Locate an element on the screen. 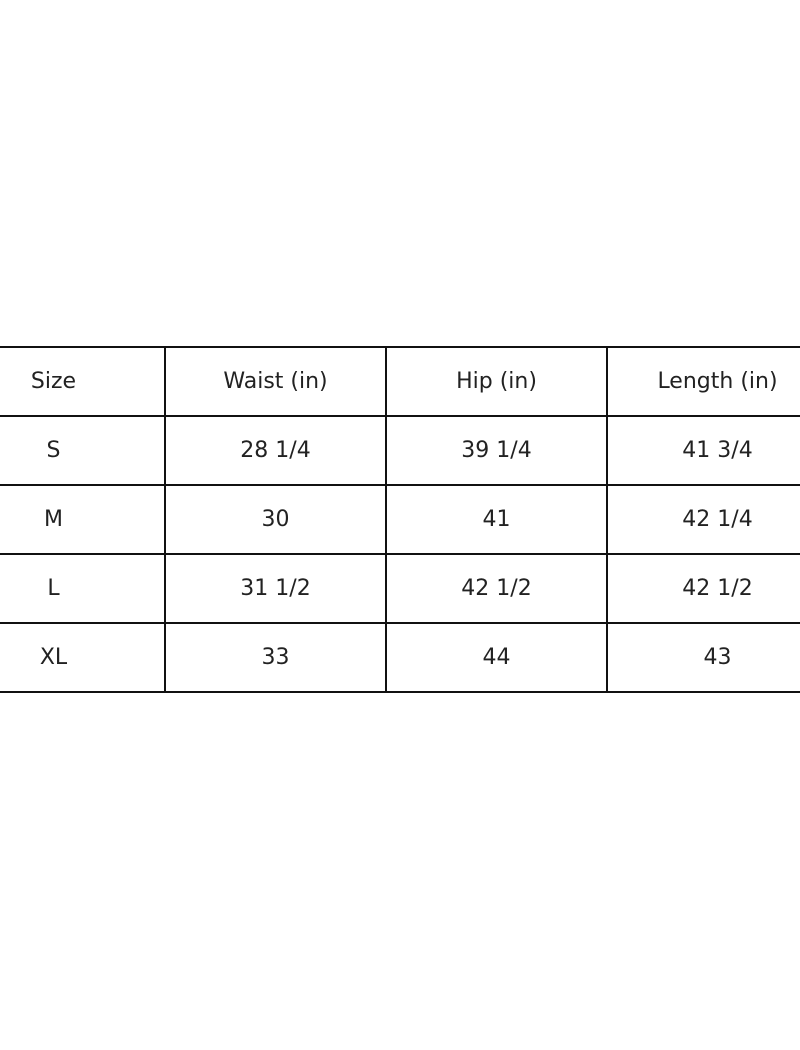 This screenshot has height=1050, width=800. header-row: Size Waist (in) Hip (in) Length (in) is located at coordinates (400, 381).